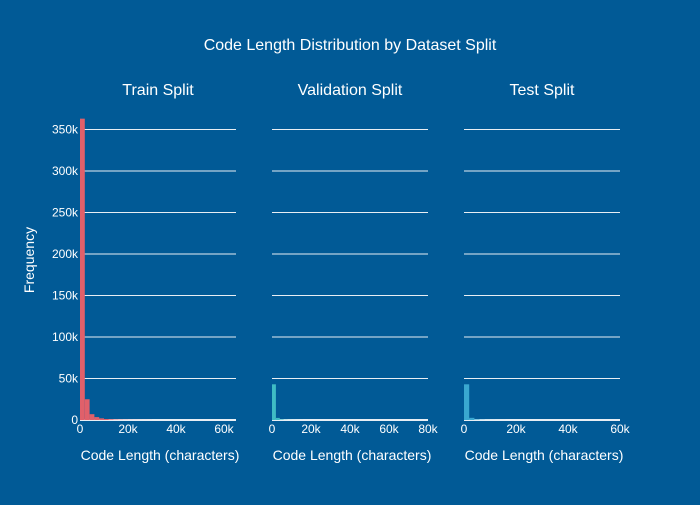  What do you see at coordinates (350, 90) in the screenshot?
I see `panel-title: Validation Split` at bounding box center [350, 90].